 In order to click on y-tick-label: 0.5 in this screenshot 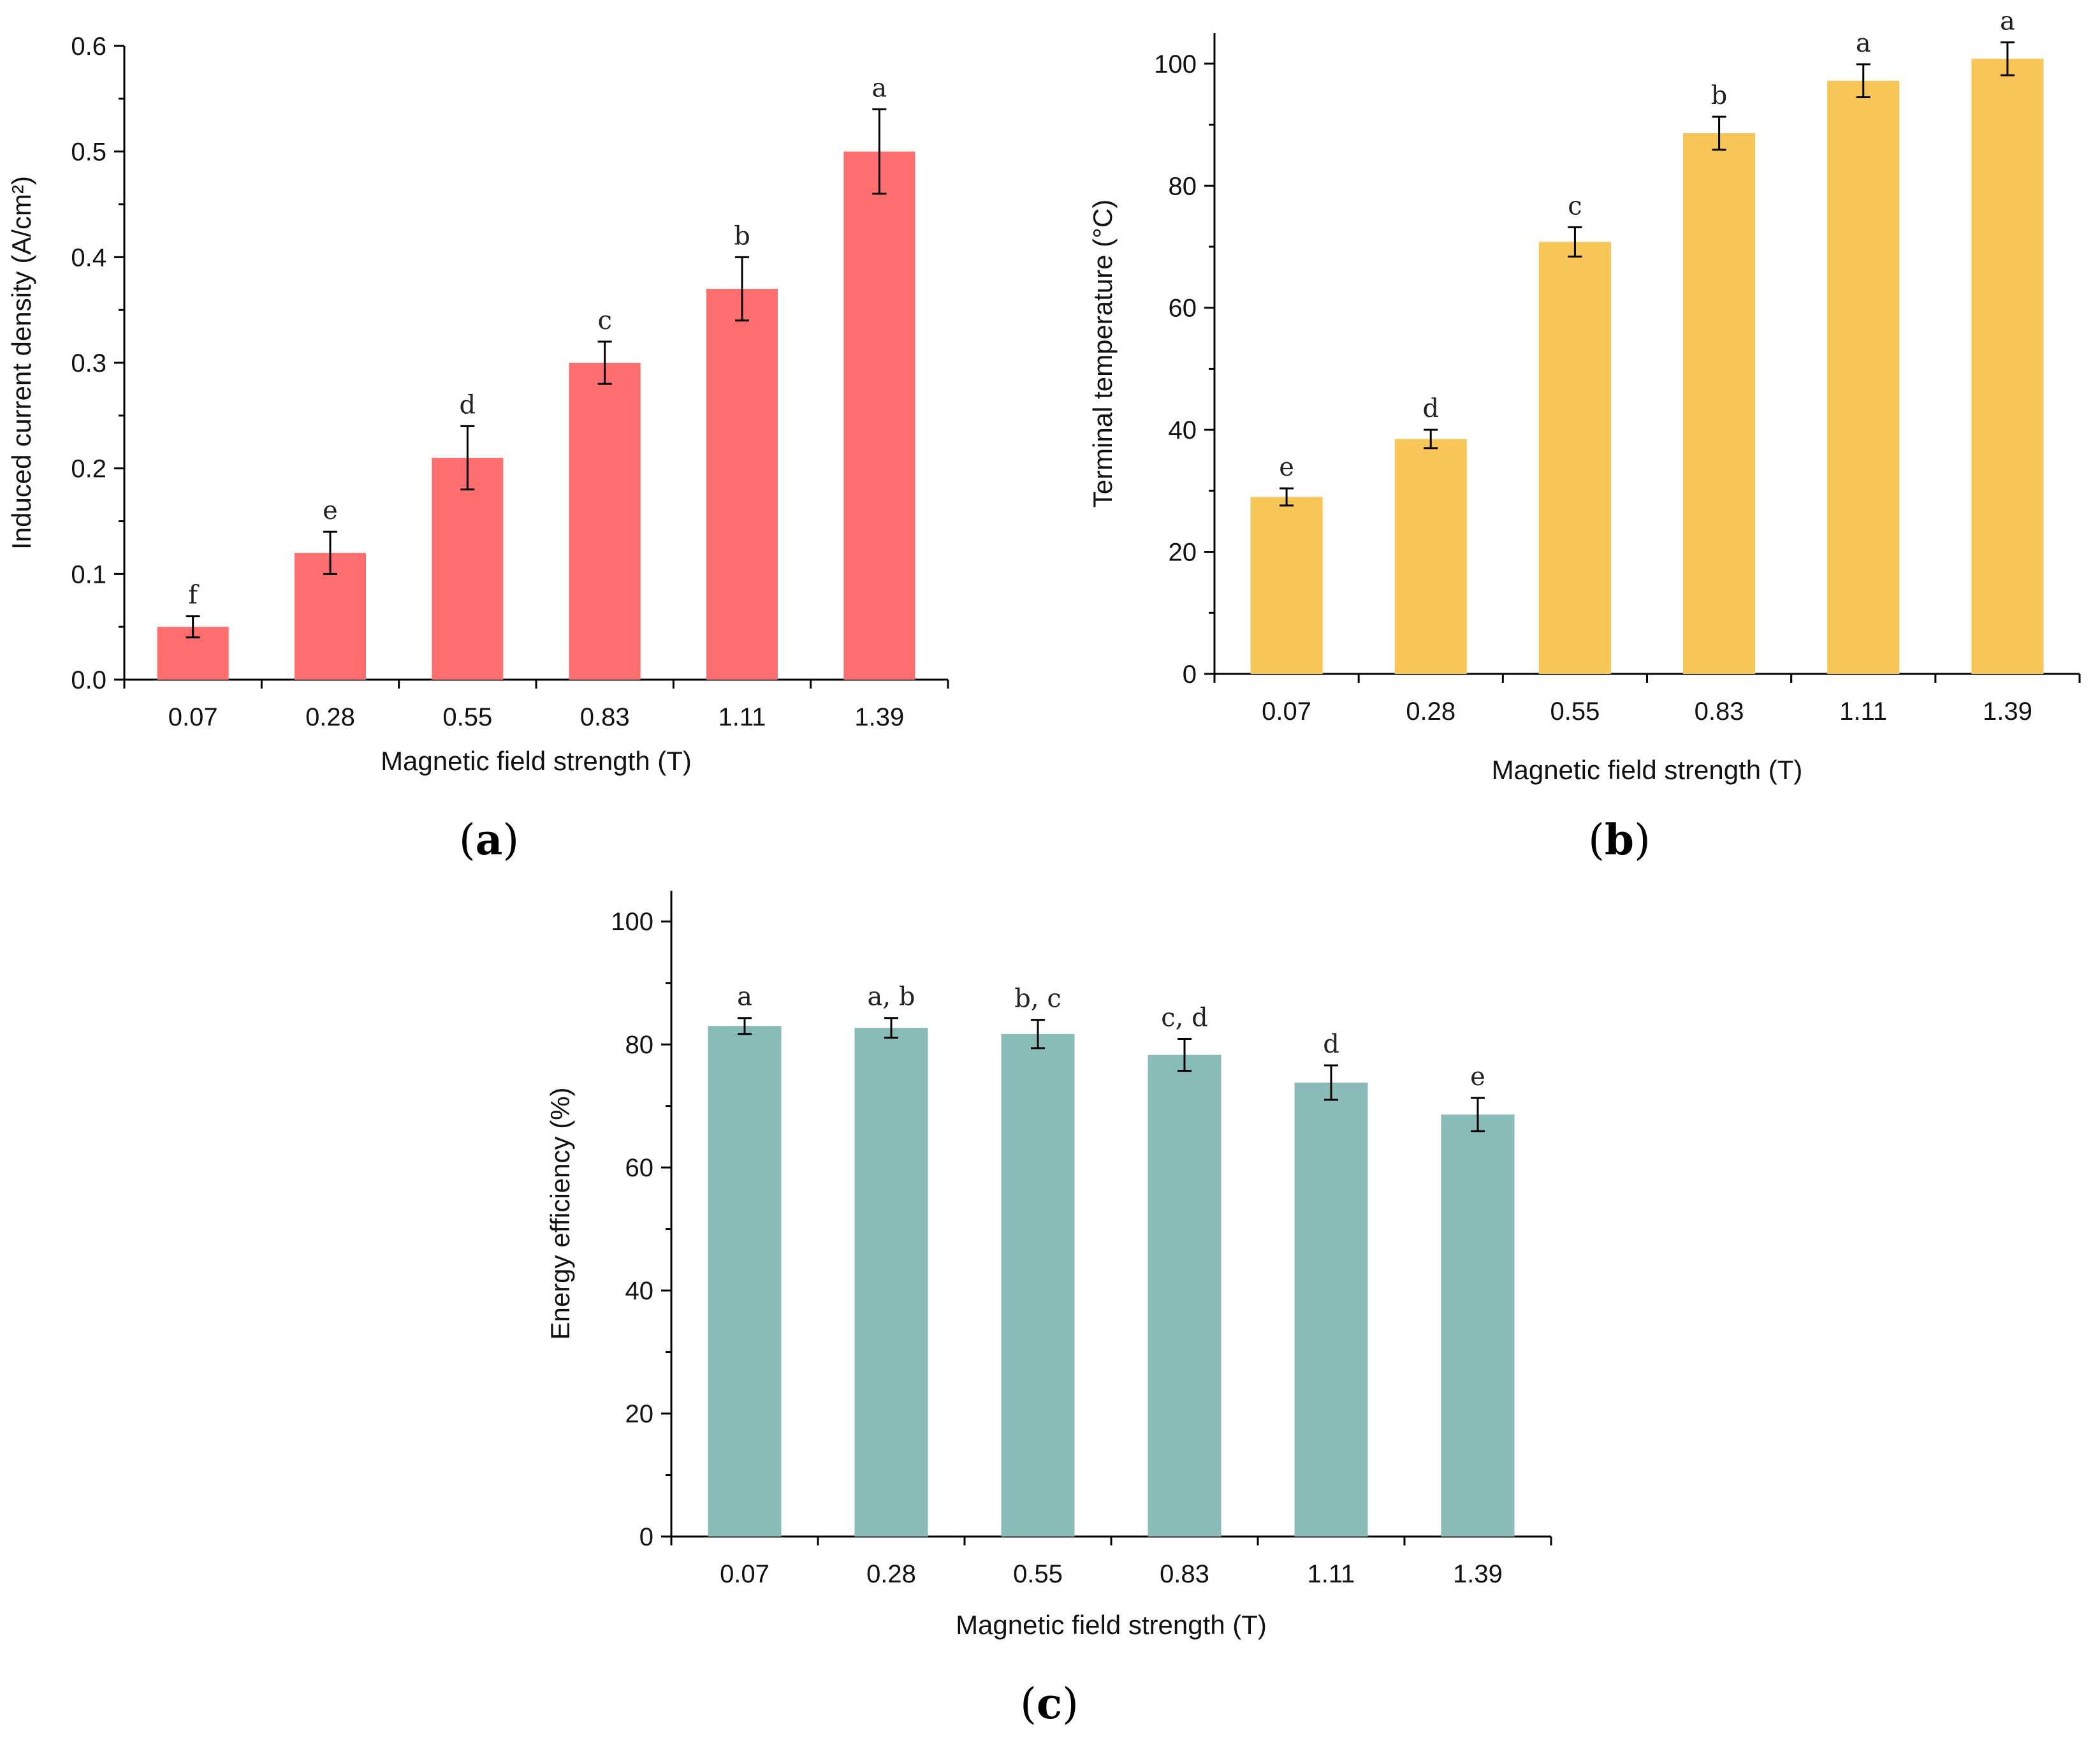, I will do `click(88, 152)`.